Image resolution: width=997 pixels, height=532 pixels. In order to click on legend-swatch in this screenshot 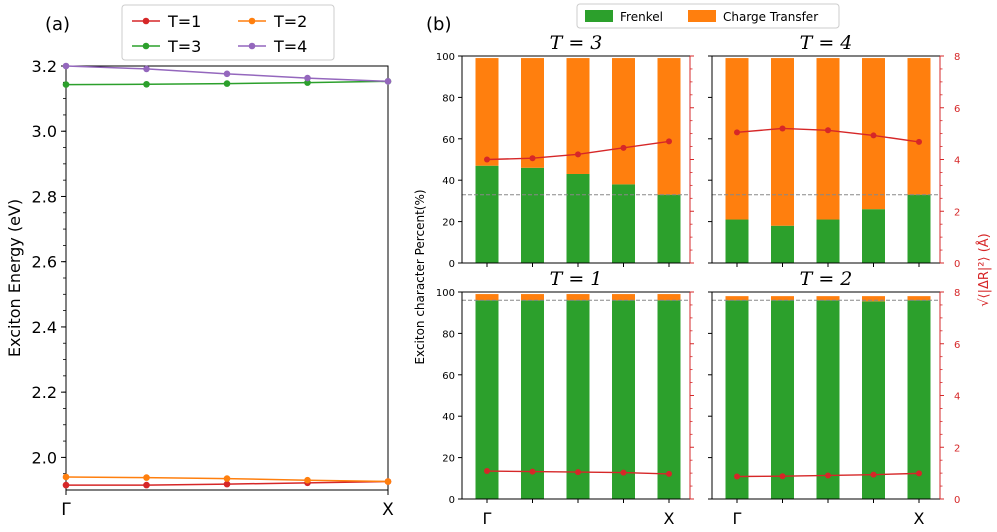, I will do `click(702, 16)`.